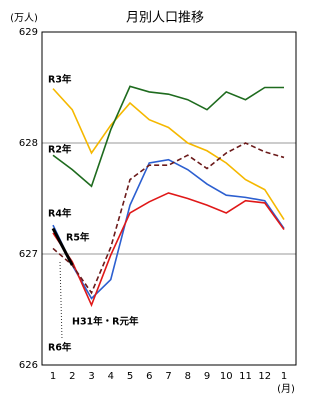 The height and width of the screenshot is (406, 320). I want to click on x-tick-label: 2, so click(72, 376).